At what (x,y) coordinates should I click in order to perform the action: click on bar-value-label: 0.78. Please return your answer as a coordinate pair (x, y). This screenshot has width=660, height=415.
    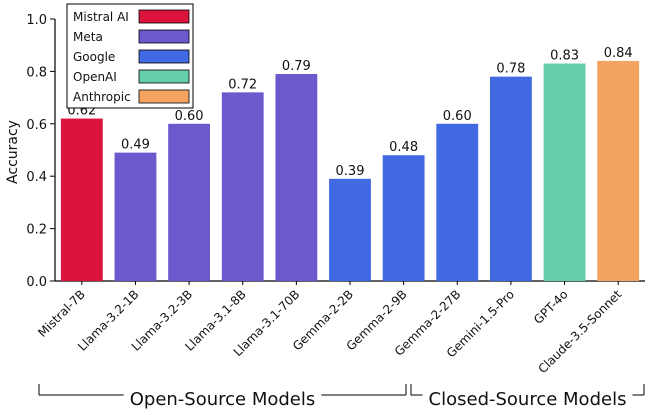
    Looking at the image, I should click on (510, 69).